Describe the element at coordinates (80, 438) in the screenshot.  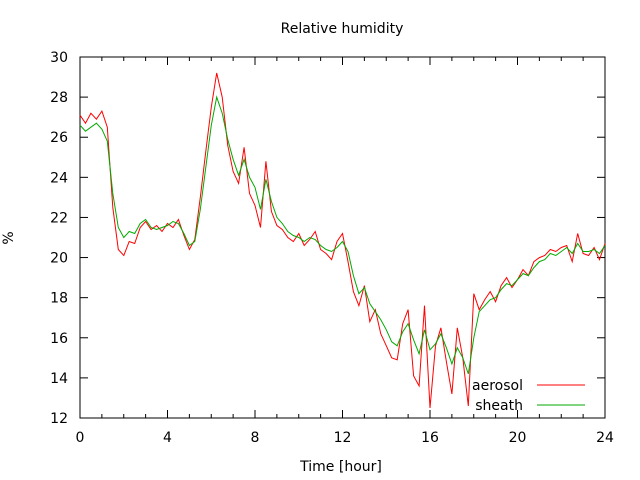
I see `x-tick-label: 0` at that location.